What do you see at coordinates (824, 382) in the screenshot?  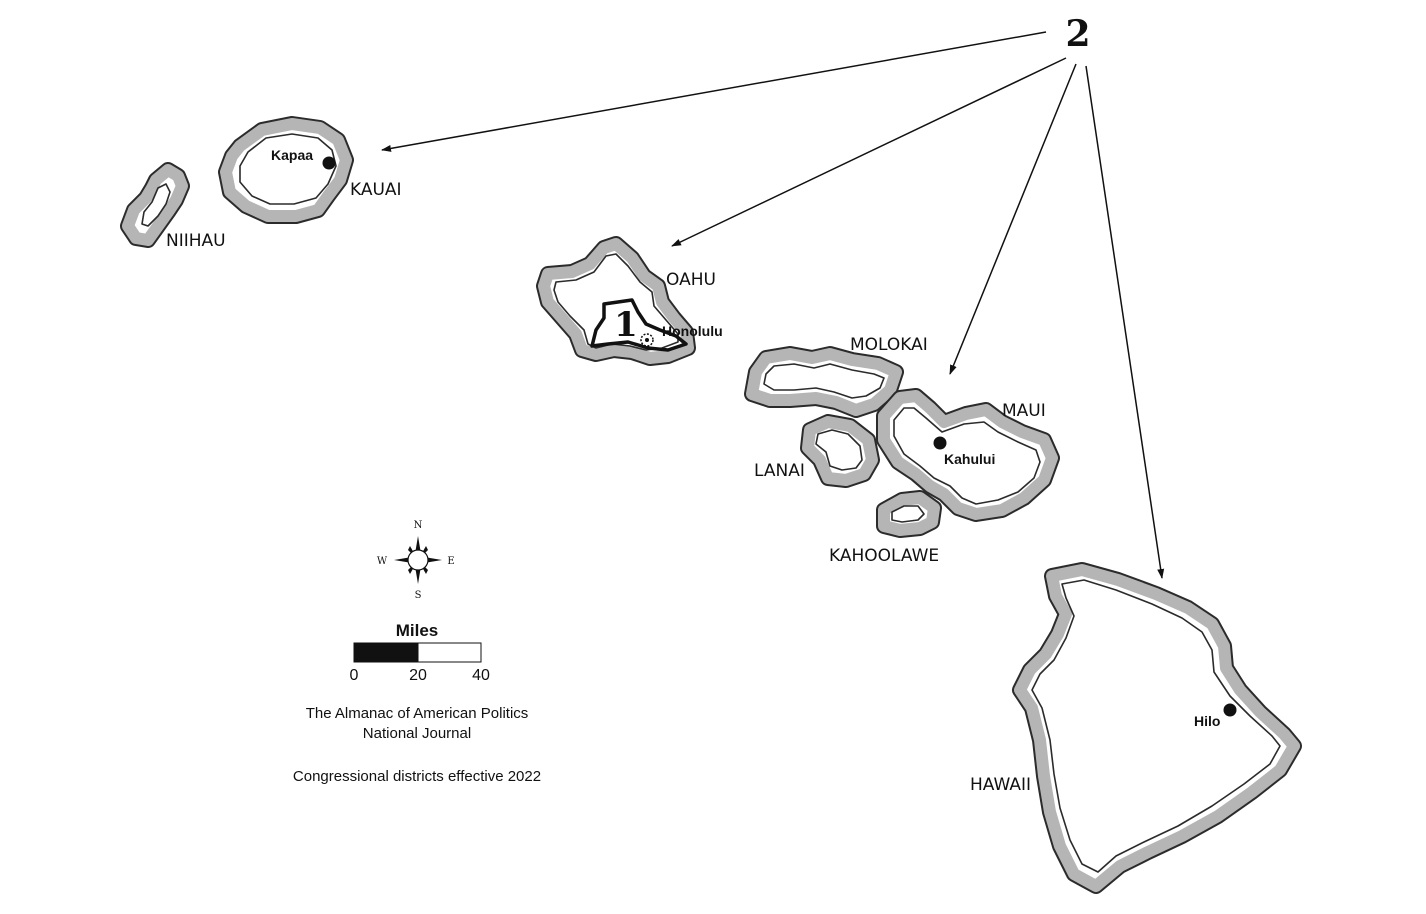 I see `island-molokai` at bounding box center [824, 382].